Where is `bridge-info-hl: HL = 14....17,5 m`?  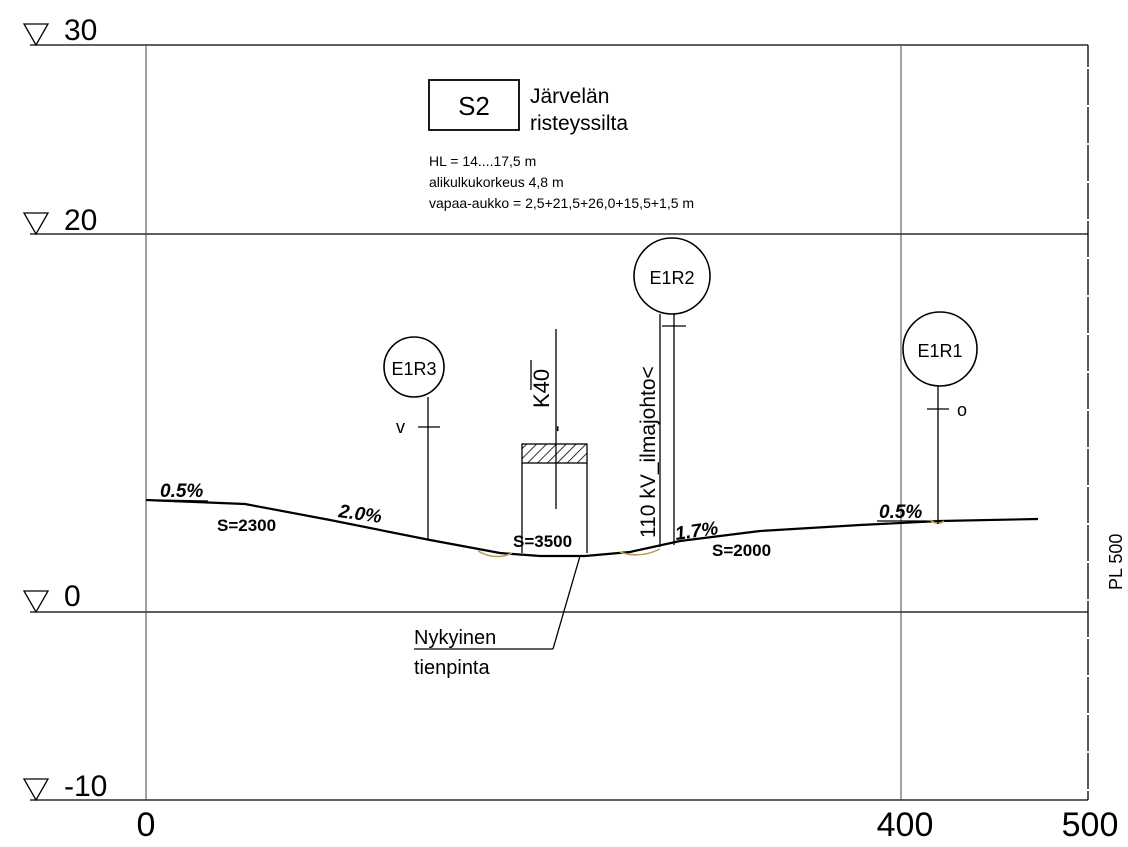
bridge-info-hl: HL = 14....17,5 m is located at coordinates (482, 161).